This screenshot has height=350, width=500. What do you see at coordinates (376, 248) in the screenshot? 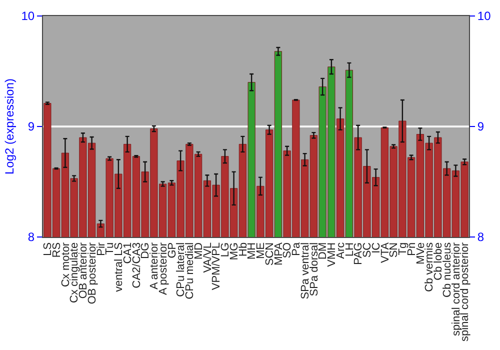
I see `x-tick-label: IC` at bounding box center [376, 248].